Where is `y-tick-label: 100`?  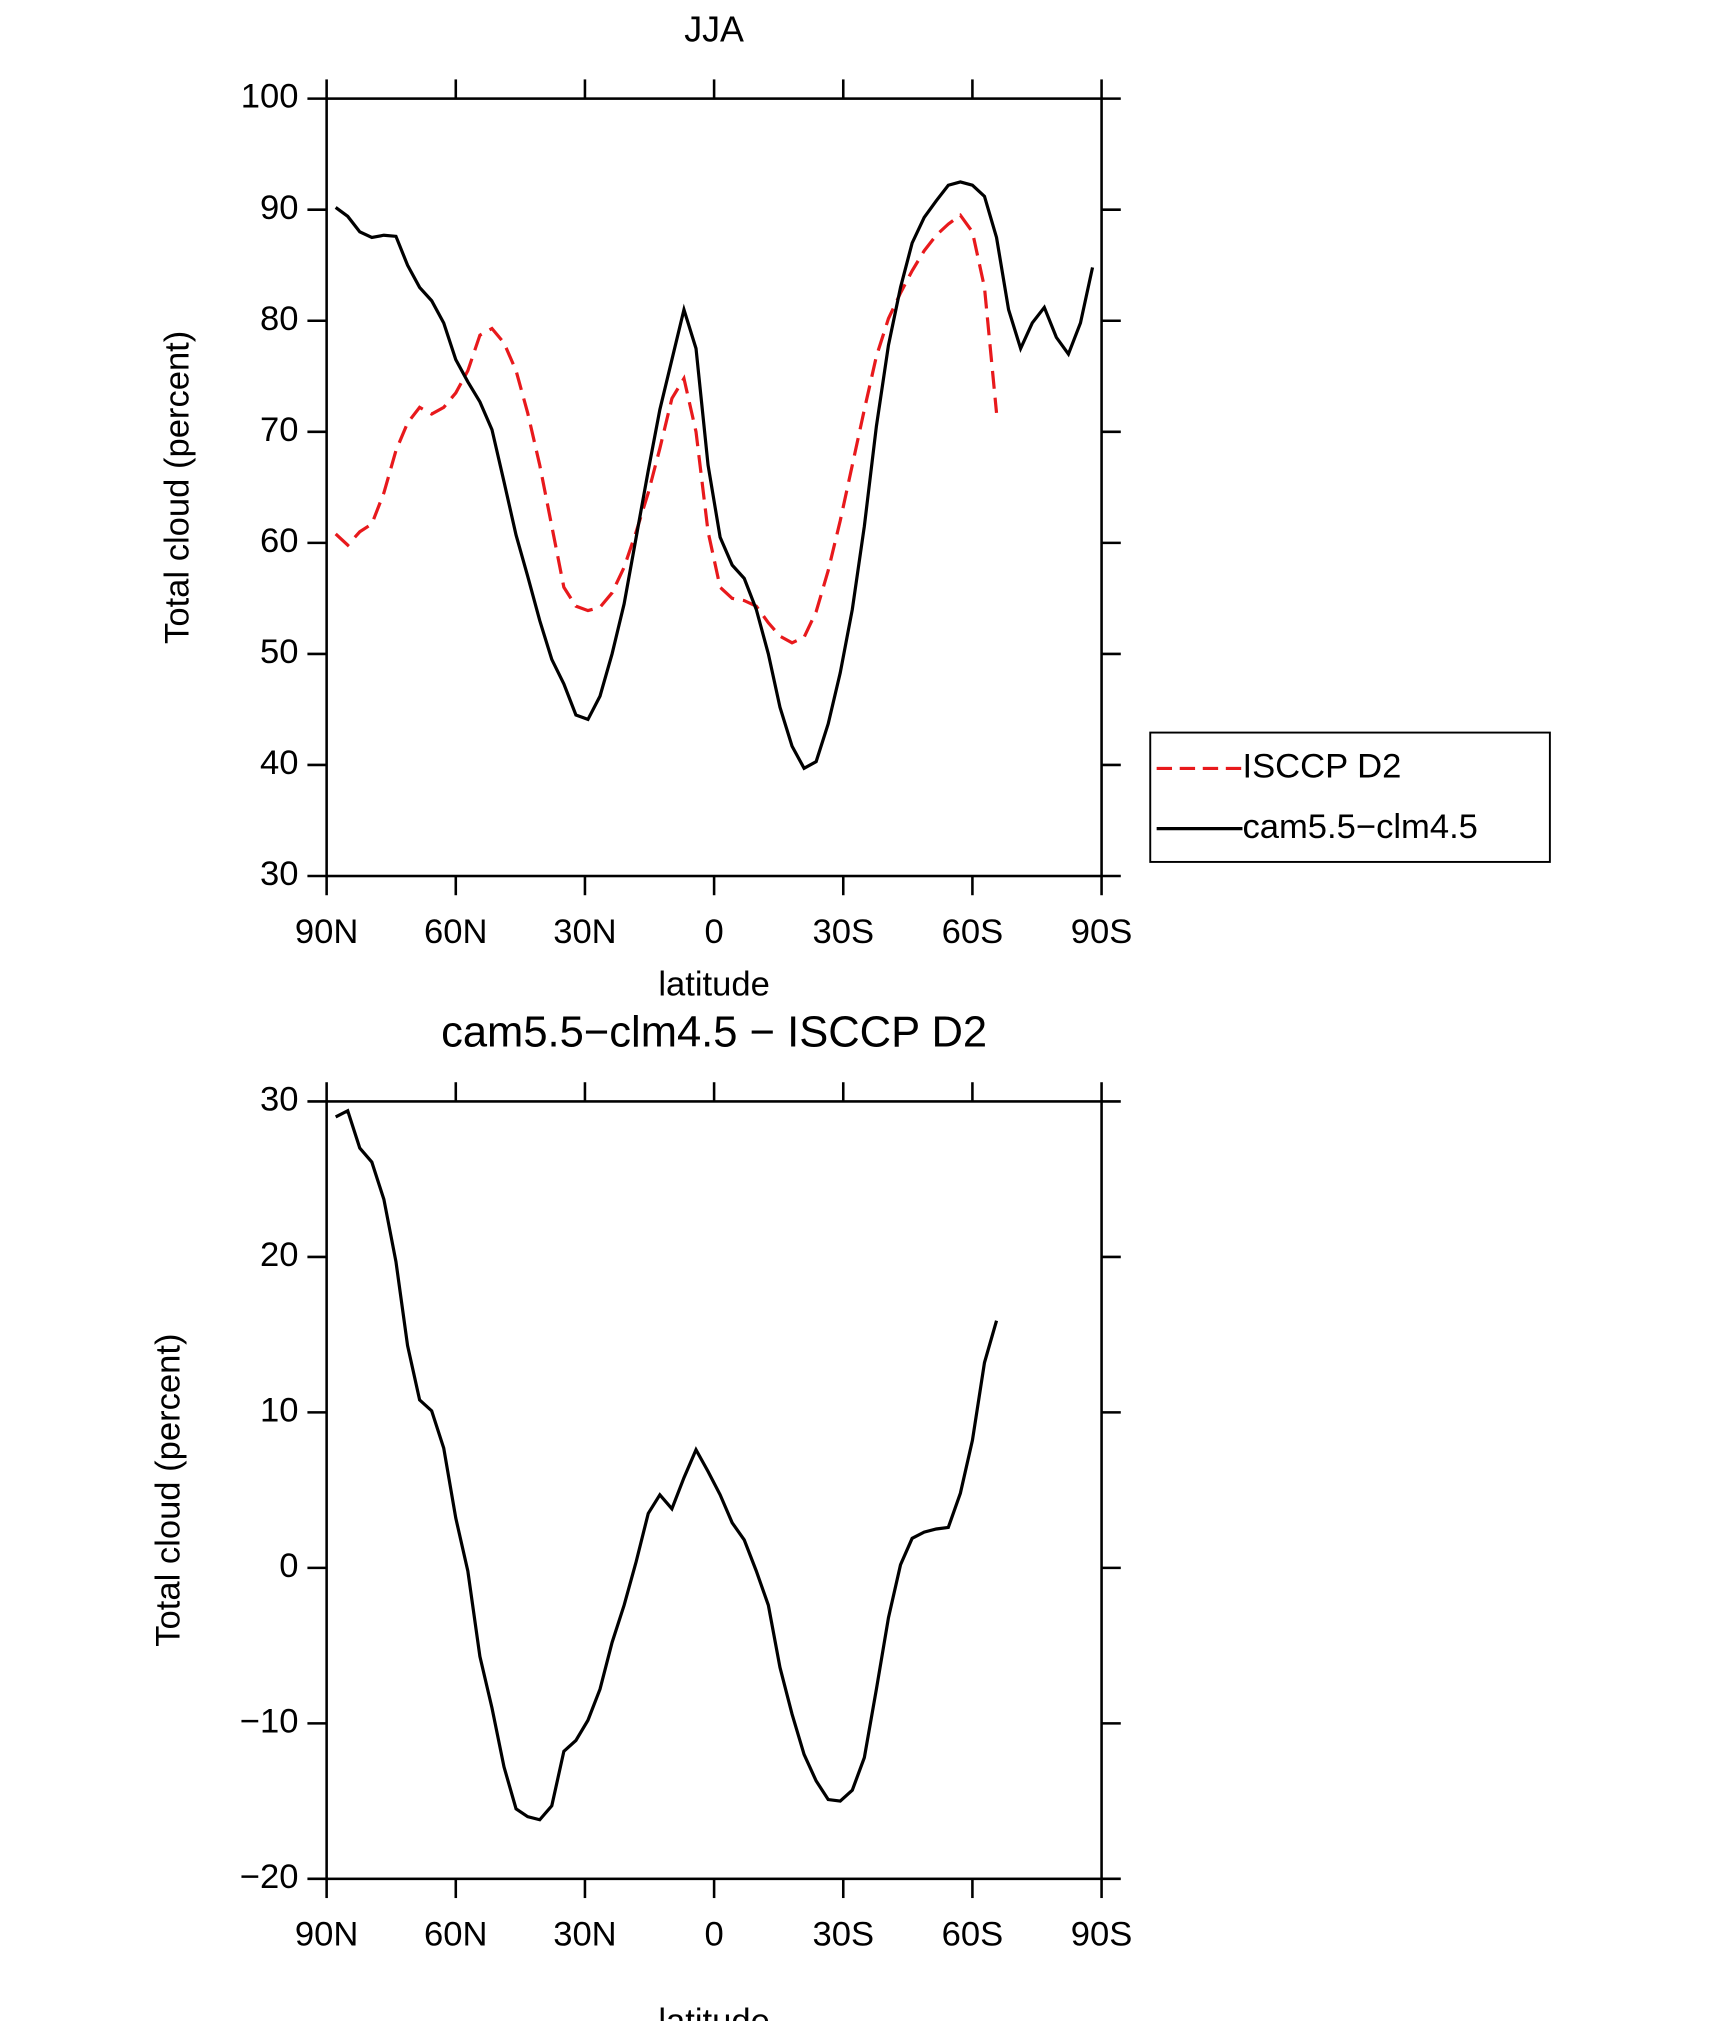
y-tick-label: 100 is located at coordinates (270, 97).